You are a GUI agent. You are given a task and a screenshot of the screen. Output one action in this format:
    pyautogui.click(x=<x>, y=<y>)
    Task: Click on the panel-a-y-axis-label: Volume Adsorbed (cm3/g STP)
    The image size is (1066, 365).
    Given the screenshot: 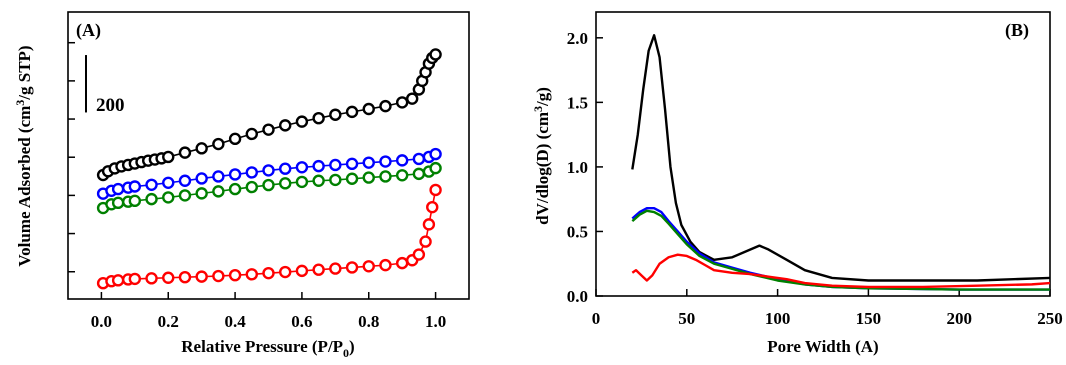 What is the action you would take?
    pyautogui.click(x=23, y=155)
    